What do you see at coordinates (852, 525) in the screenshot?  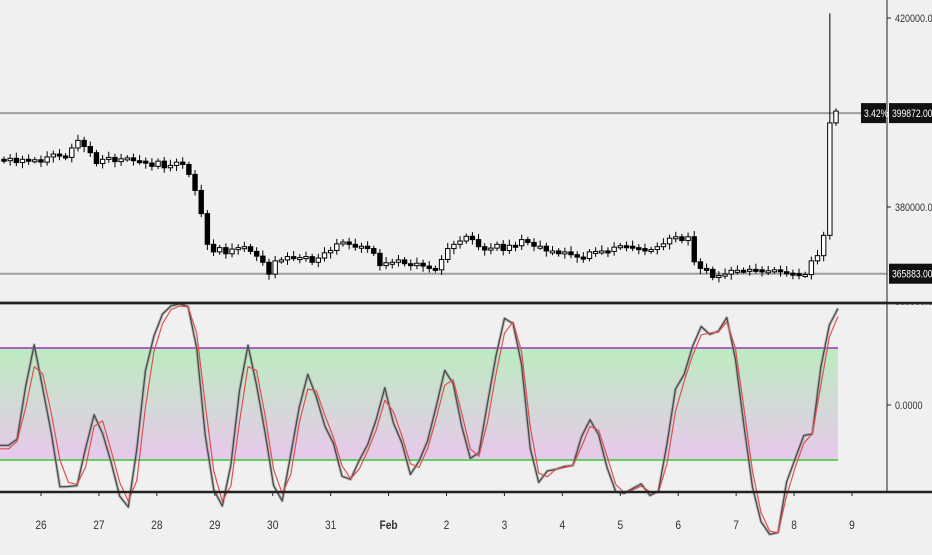 I see `x-tick-label: 9` at bounding box center [852, 525].